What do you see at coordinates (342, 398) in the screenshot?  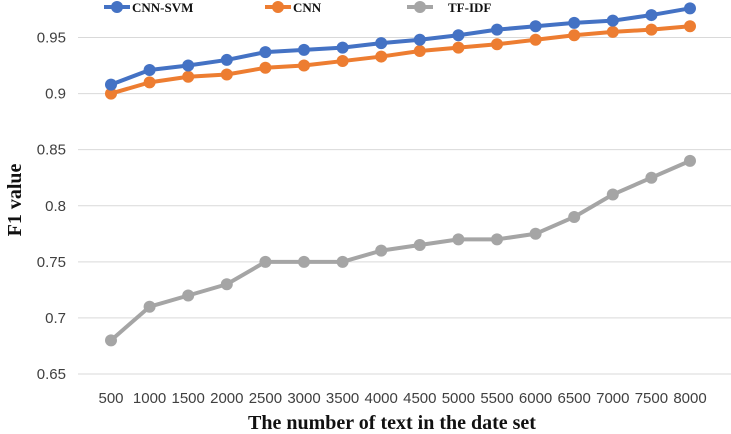 I see `x-tick-label: 3500` at bounding box center [342, 398].